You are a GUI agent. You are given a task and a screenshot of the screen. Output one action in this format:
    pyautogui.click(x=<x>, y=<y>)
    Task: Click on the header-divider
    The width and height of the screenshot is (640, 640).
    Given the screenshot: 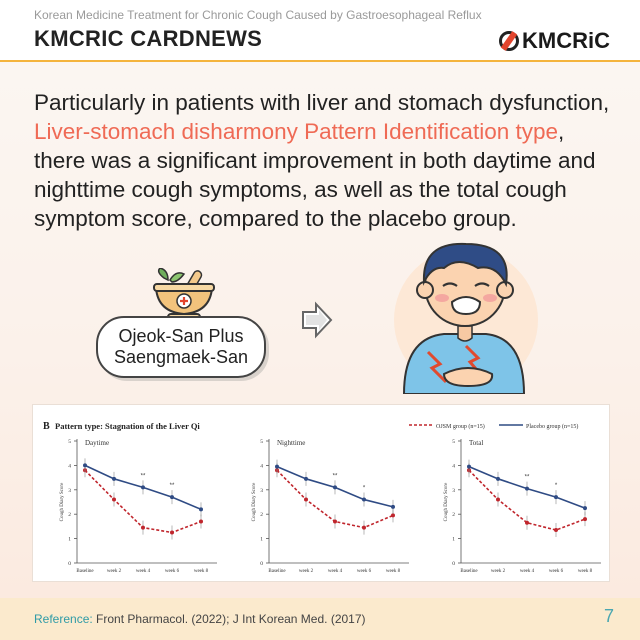 What is the action you would take?
    pyautogui.click(x=320, y=61)
    